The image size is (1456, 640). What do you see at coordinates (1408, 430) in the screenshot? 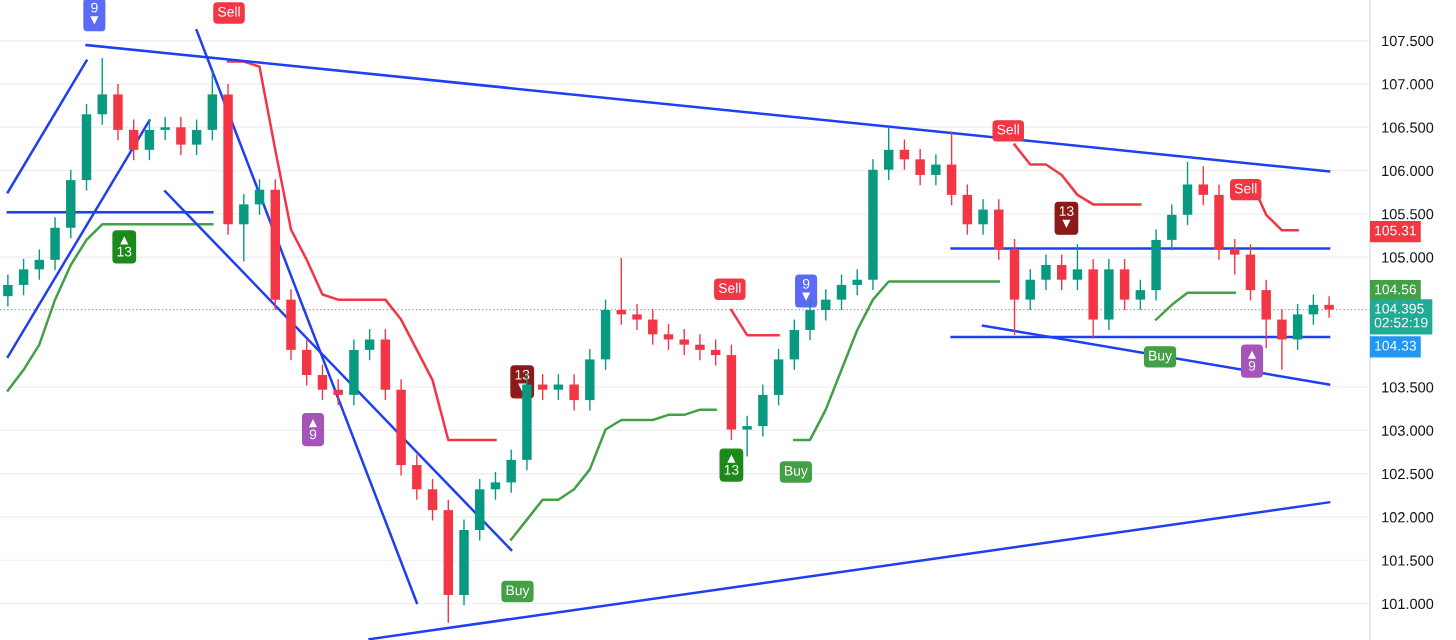
I see `y-tick-label: 103.000` at bounding box center [1408, 430].